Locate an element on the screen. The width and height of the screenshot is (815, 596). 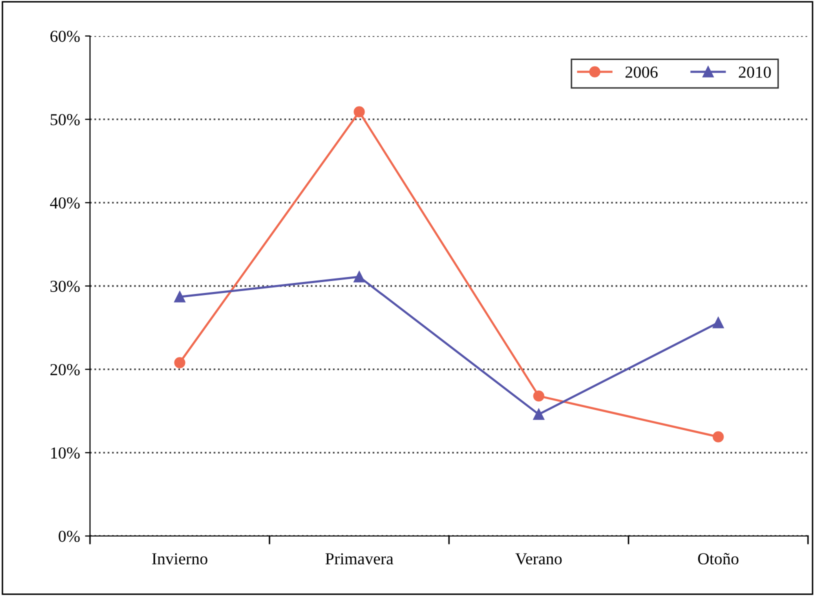
y-tick-label: 10% is located at coordinates (65, 453).